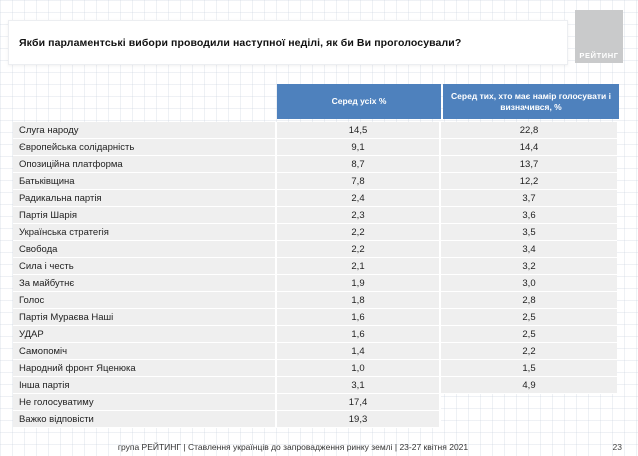 Image resolution: width=638 pixels, height=456 pixels. What do you see at coordinates (529, 215) in the screenshot?
I see `among-decided-cell: 3,6` at bounding box center [529, 215].